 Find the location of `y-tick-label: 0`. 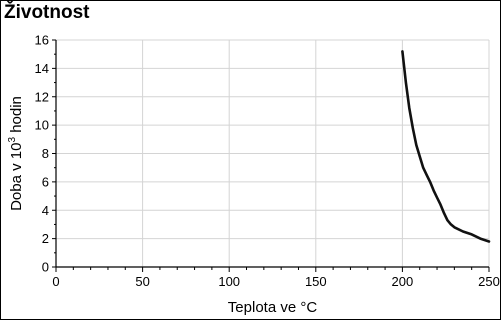

y-tick-label: 0 is located at coordinates (45, 267).